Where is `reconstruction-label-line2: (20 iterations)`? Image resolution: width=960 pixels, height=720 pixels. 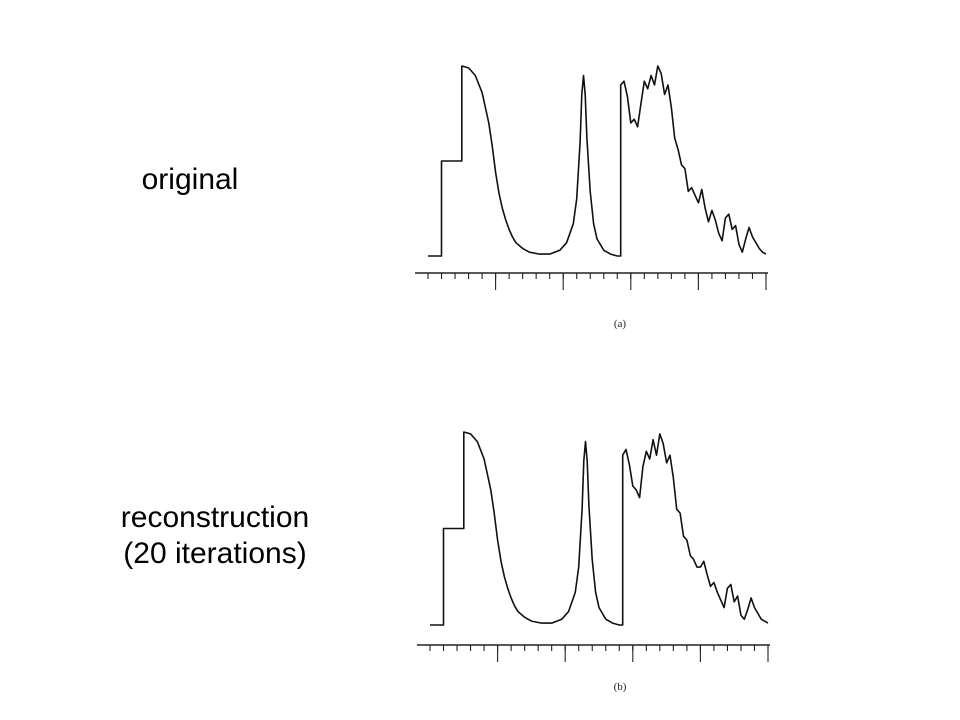
reconstruction-label-line2: (20 iterations) is located at coordinates (215, 553).